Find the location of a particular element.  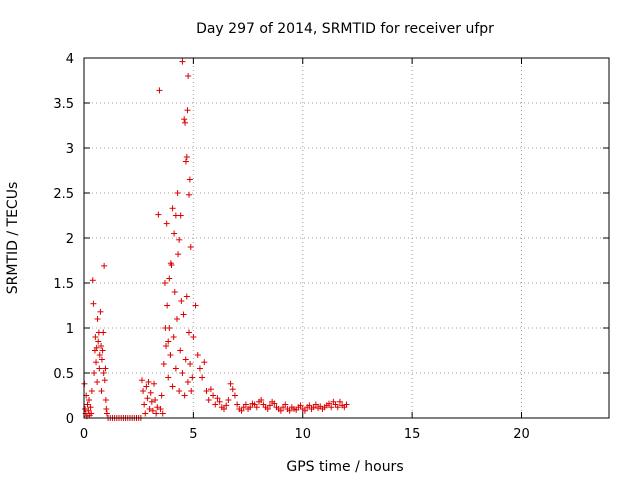

x-tick-label: 20 is located at coordinates (521, 434).